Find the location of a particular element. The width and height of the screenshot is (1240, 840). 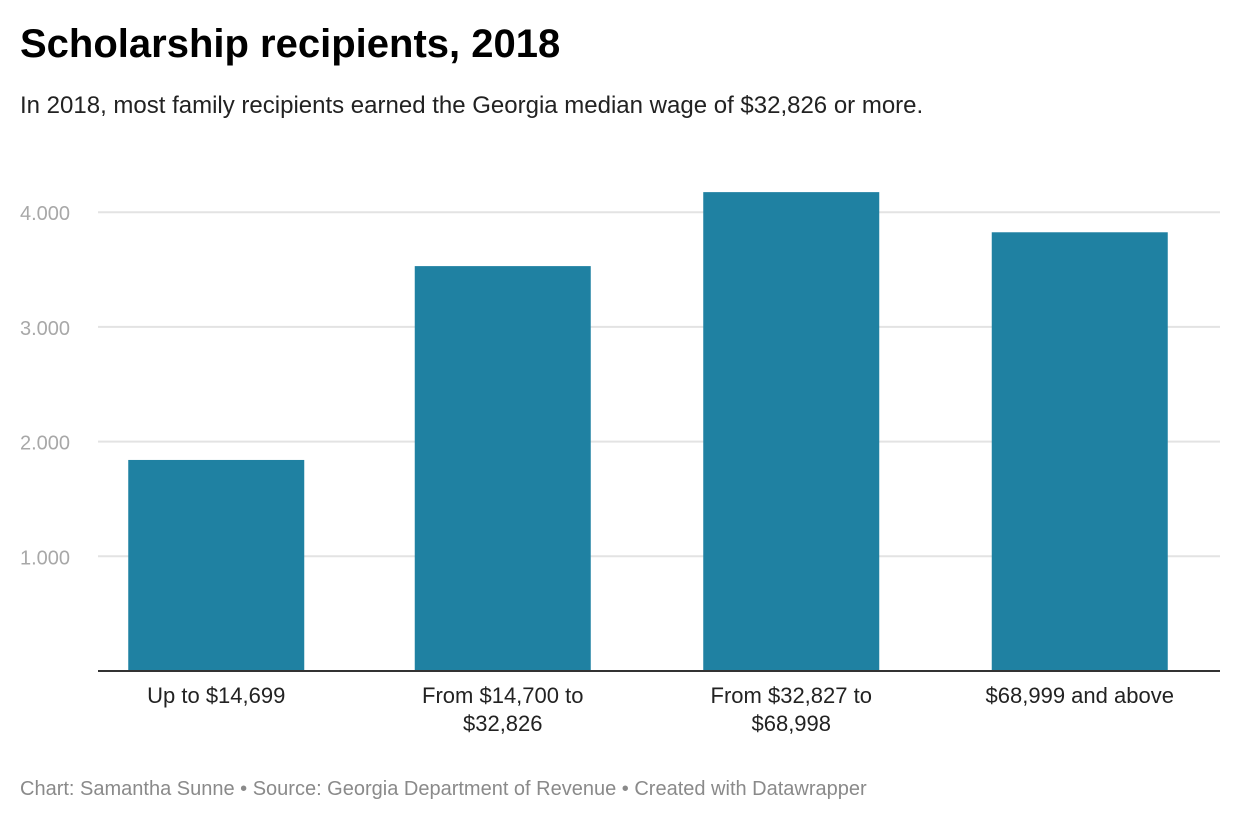

y-tick-label: 4.000 is located at coordinates (45, 214).